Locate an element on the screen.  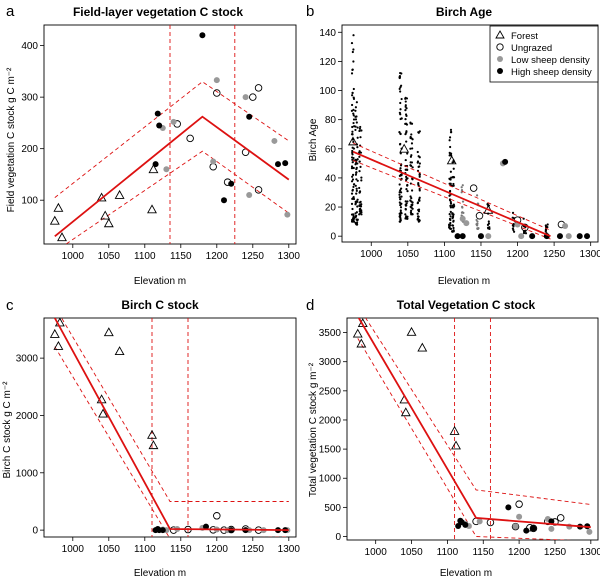
x-tick-label: 1200 is located at coordinates (217, 549).